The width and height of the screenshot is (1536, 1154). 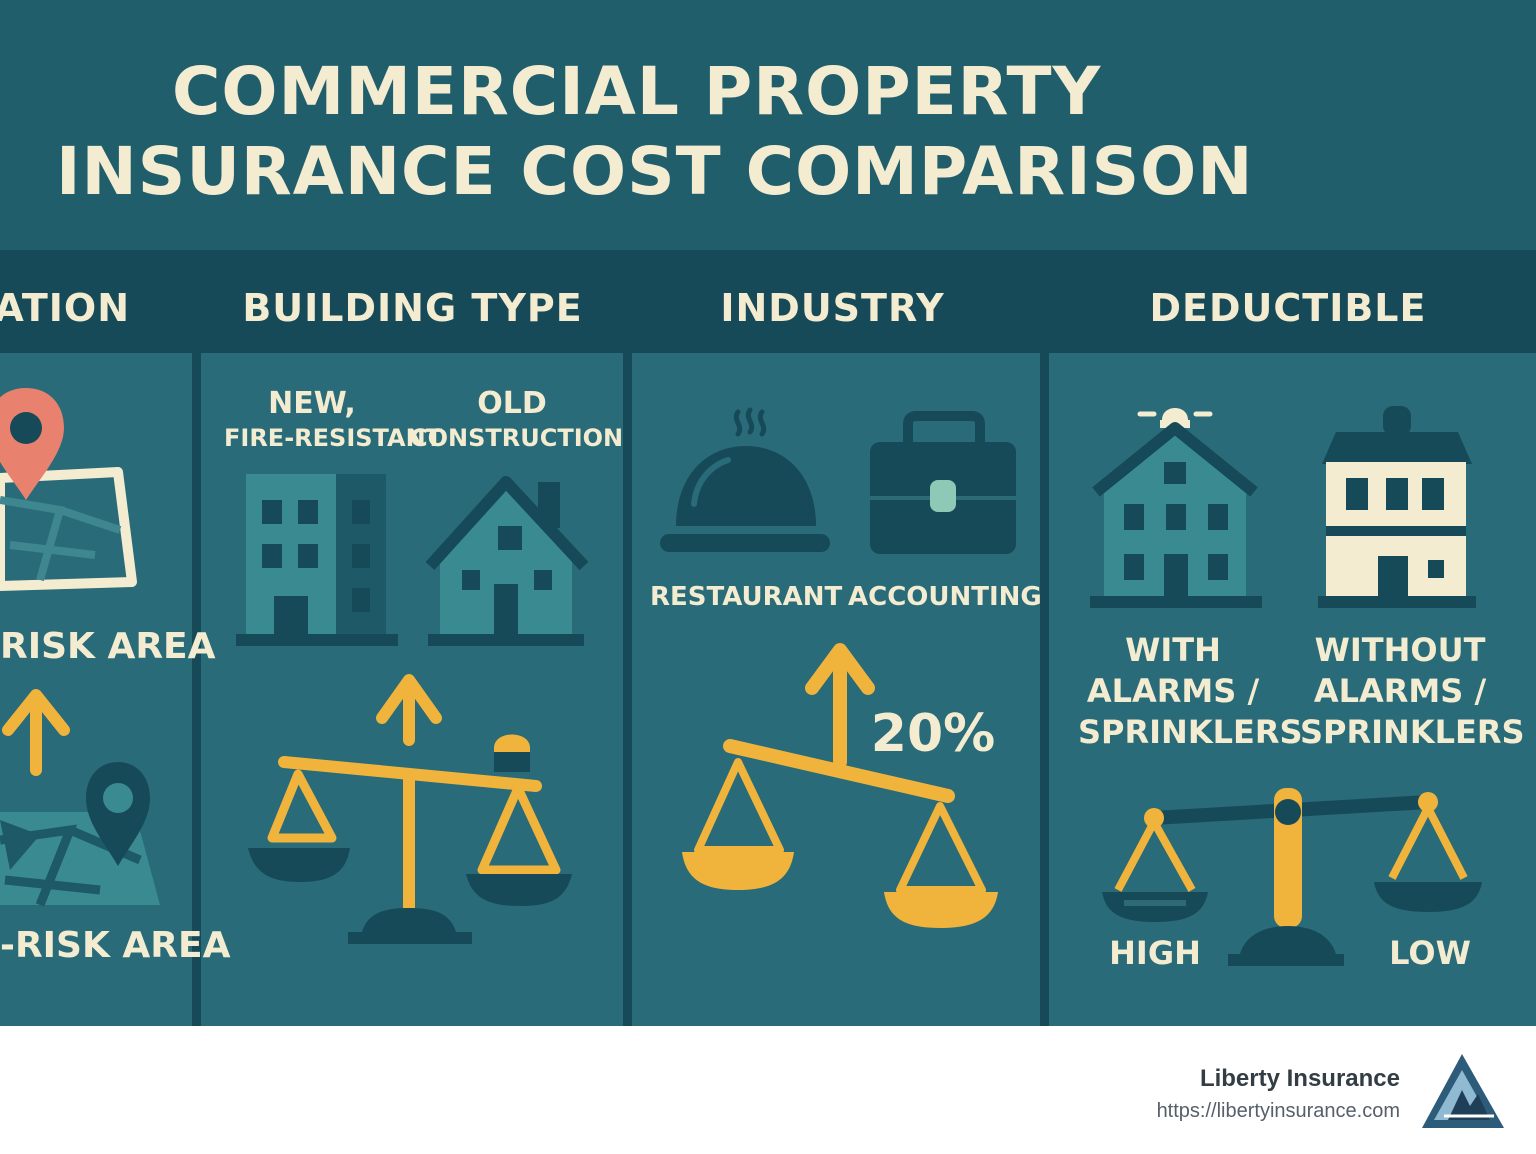 What do you see at coordinates (745, 479) in the screenshot?
I see `cloche-icon` at bounding box center [745, 479].